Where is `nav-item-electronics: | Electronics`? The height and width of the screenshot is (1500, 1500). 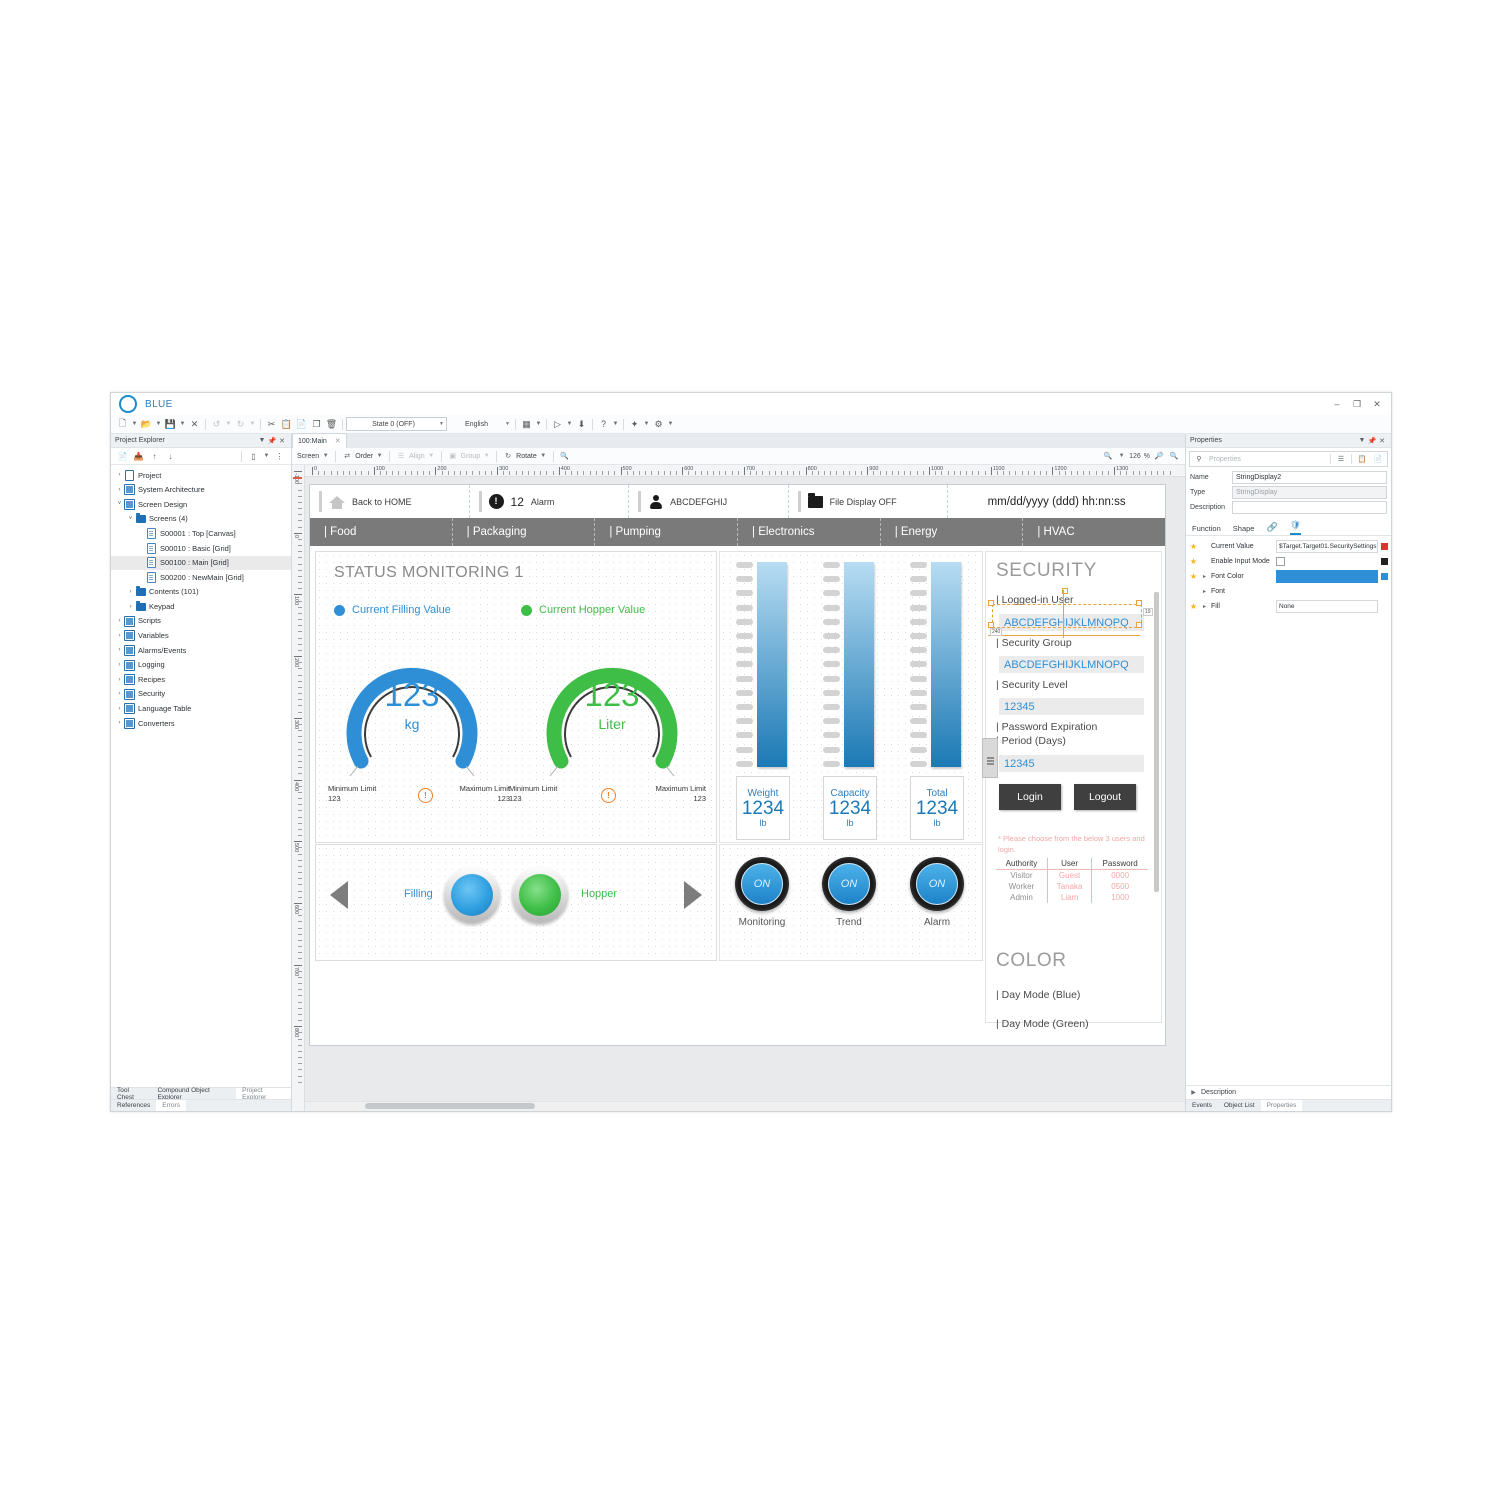
nav-item-electronics: | Electronics is located at coordinates (809, 532).